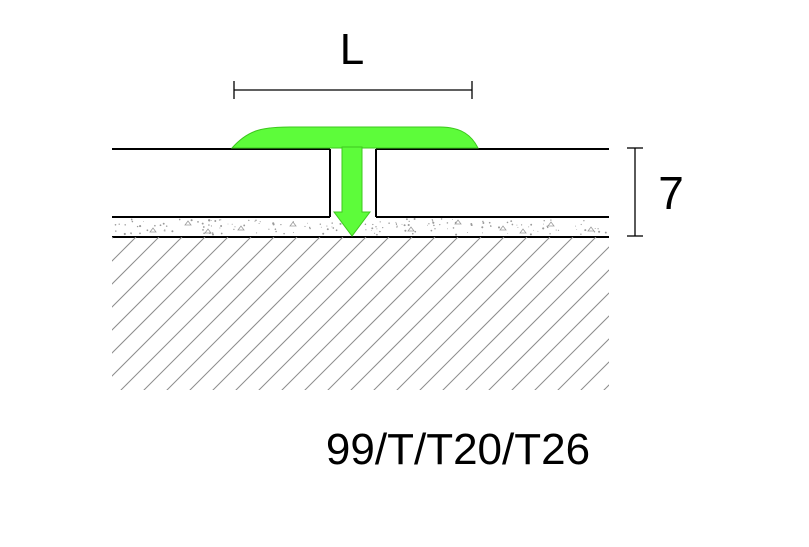 The image size is (809, 547). Describe the element at coordinates (354, 181) in the screenshot. I see `t-profile` at that location.